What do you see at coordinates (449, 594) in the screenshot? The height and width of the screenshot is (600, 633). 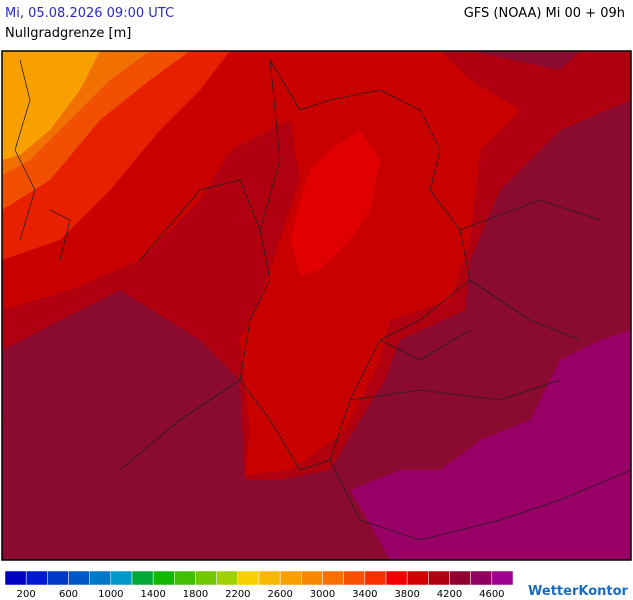 I see `legend-label: 4200` at bounding box center [449, 594].